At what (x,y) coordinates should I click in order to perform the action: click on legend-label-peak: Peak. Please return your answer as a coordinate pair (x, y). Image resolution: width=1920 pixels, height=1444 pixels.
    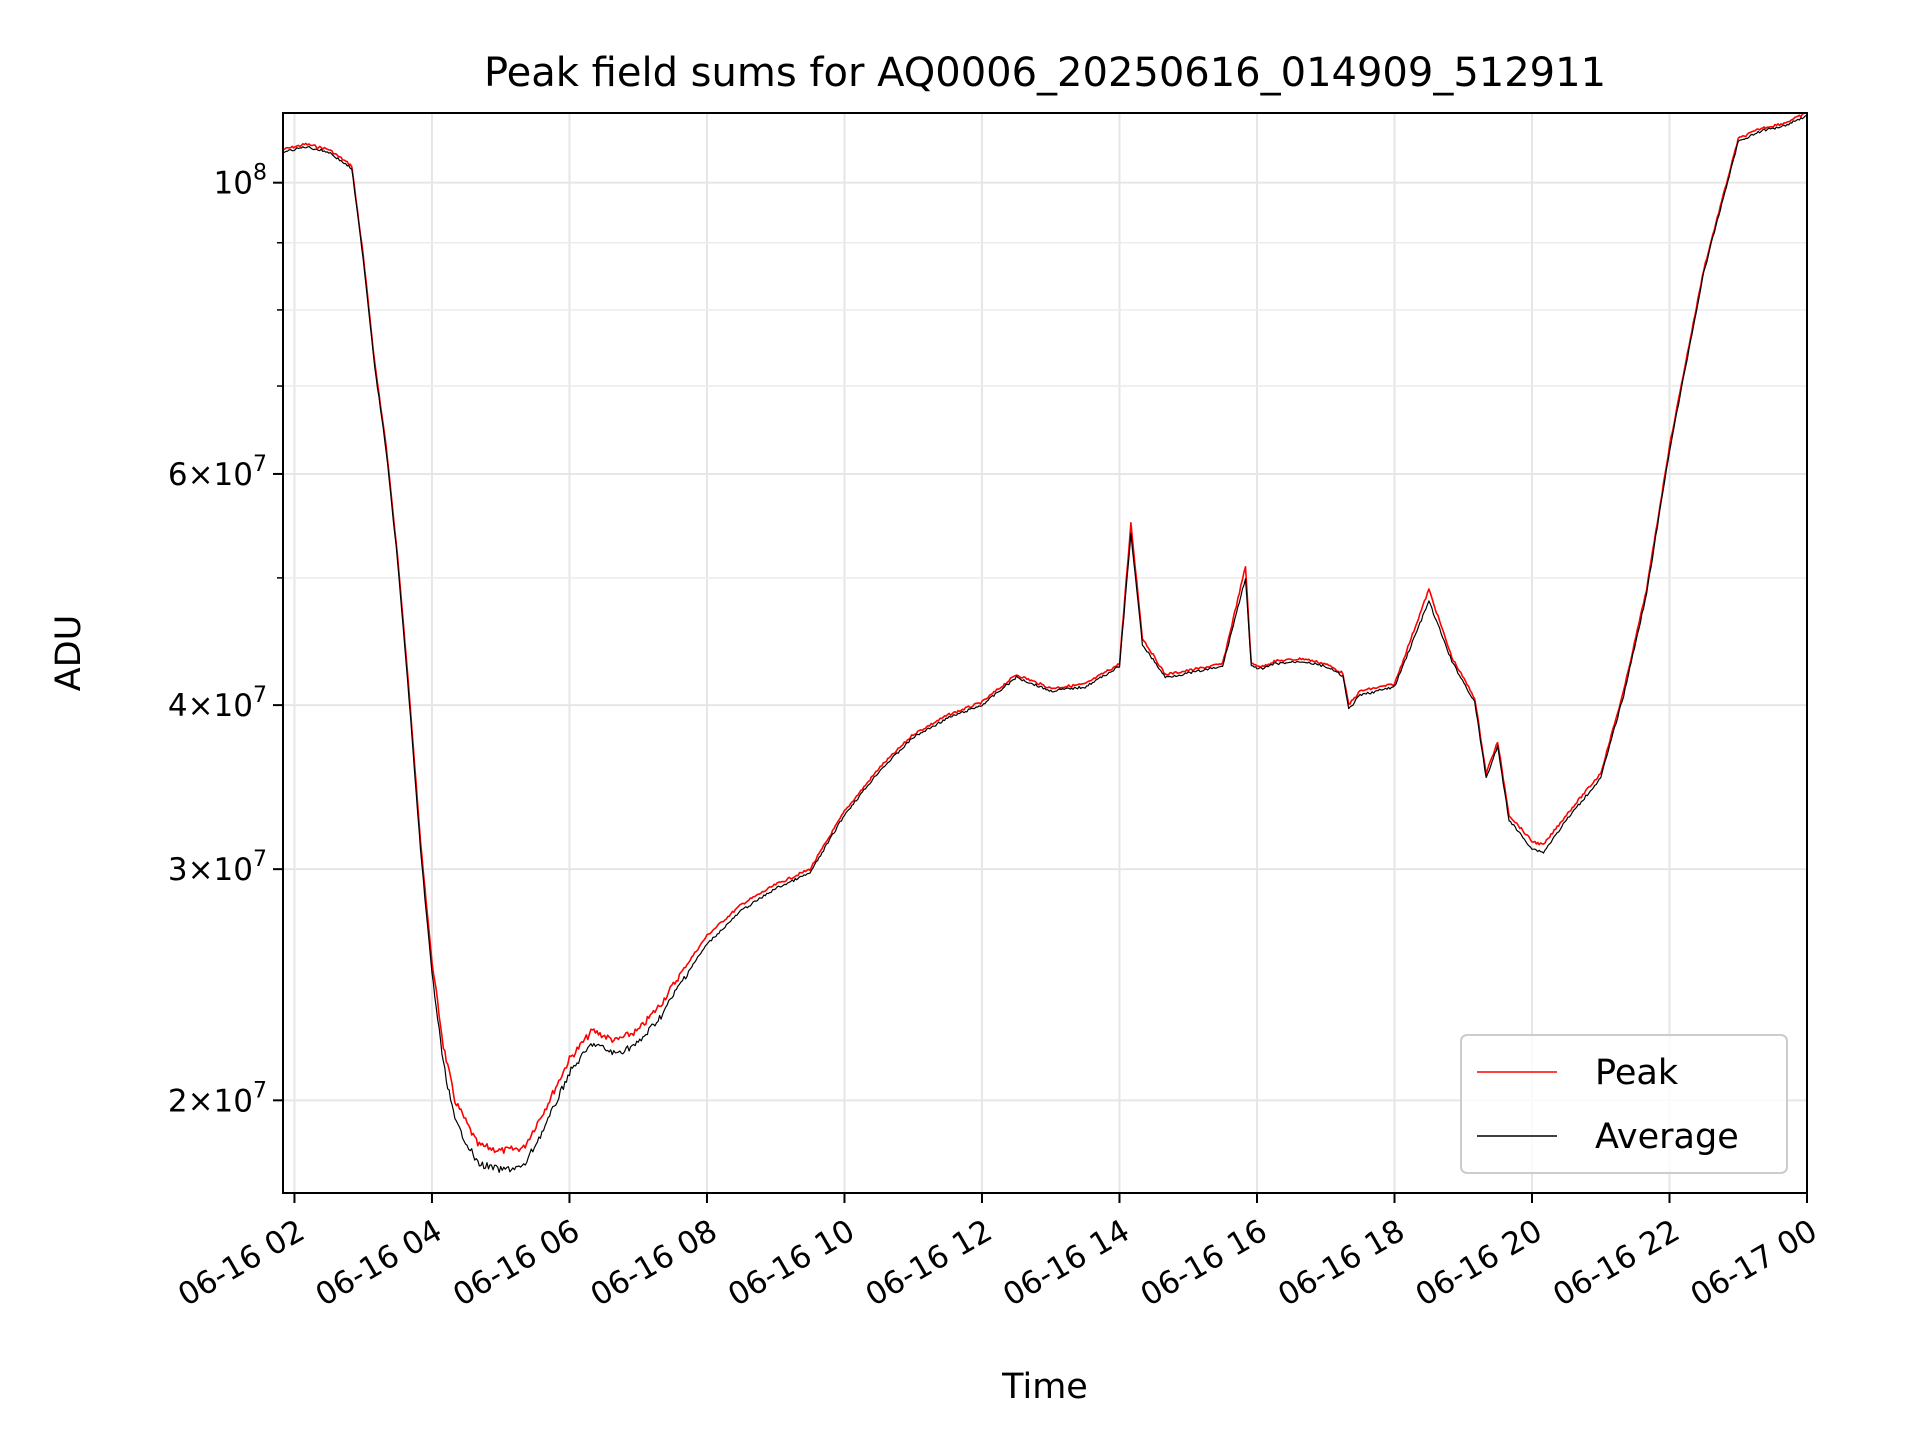
    Looking at the image, I should click on (1637, 1073).